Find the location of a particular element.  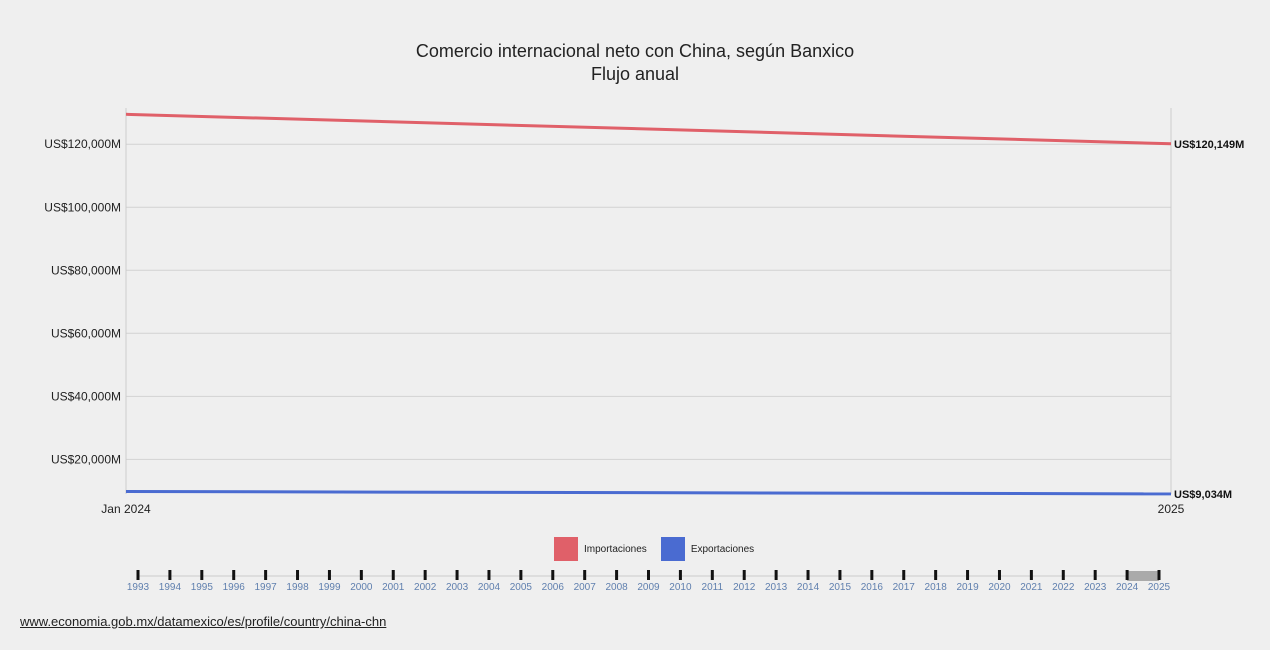

end-label-importaciones: US$120,149M is located at coordinates (1209, 145).